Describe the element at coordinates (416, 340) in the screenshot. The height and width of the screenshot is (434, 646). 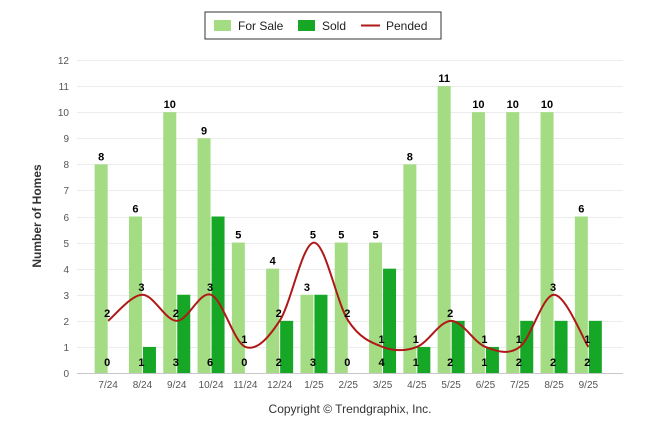
I see `label-pended-4-25: 1` at that location.